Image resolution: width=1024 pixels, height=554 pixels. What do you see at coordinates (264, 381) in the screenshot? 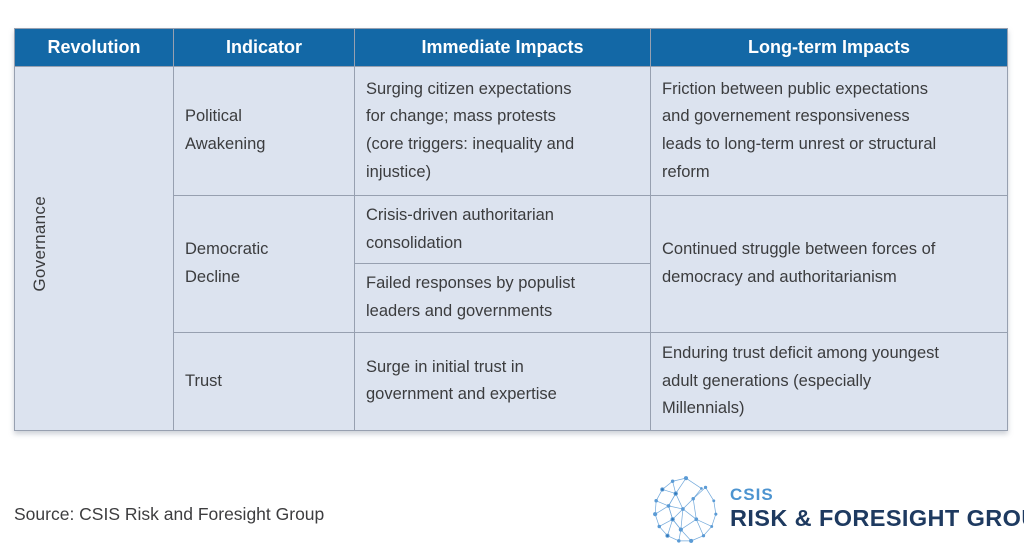
I see `indicator-trust: Trust` at bounding box center [264, 381].